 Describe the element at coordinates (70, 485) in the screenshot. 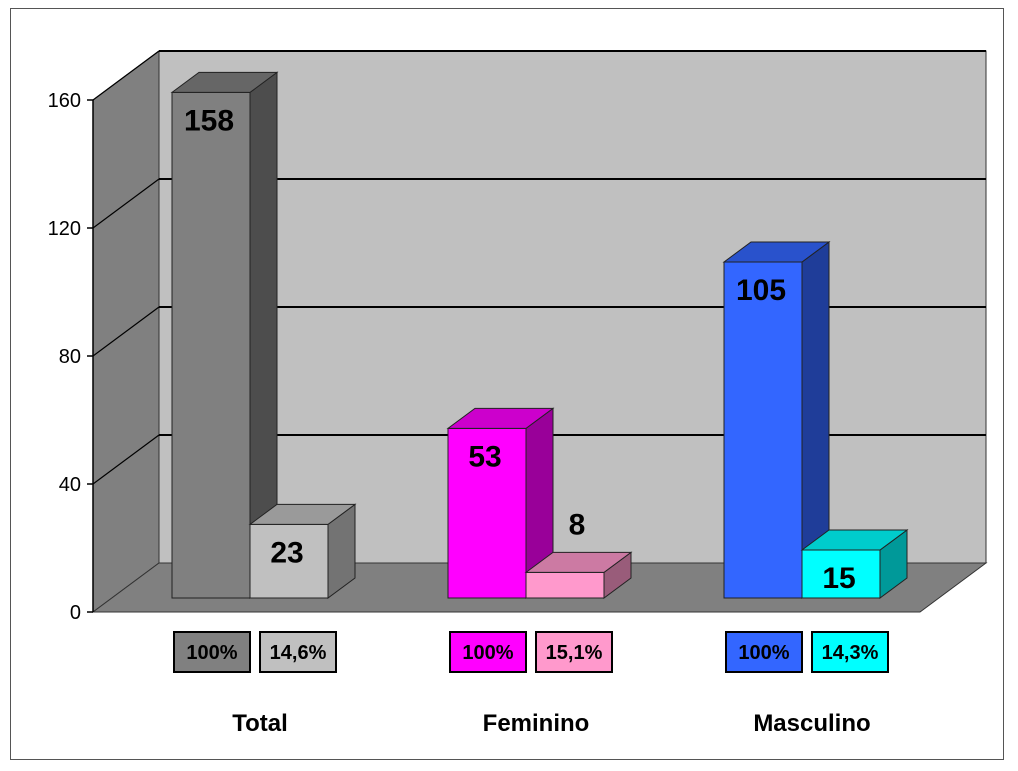

I see `y-tick-label: 40` at that location.